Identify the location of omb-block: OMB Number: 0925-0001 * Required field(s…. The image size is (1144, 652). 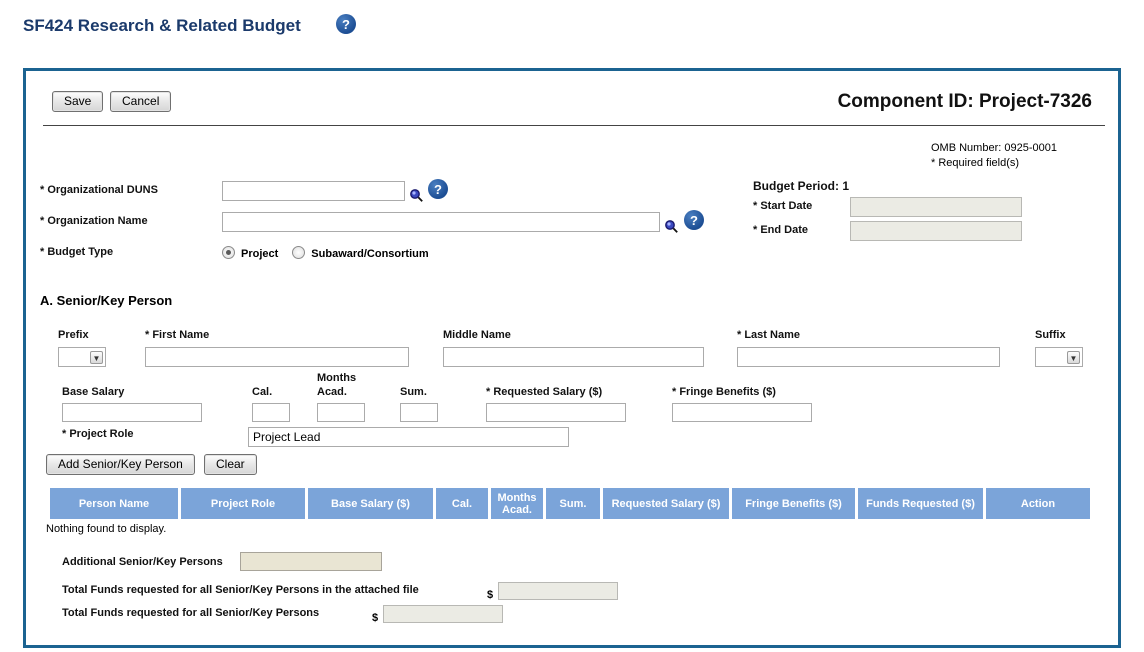
(994, 156).